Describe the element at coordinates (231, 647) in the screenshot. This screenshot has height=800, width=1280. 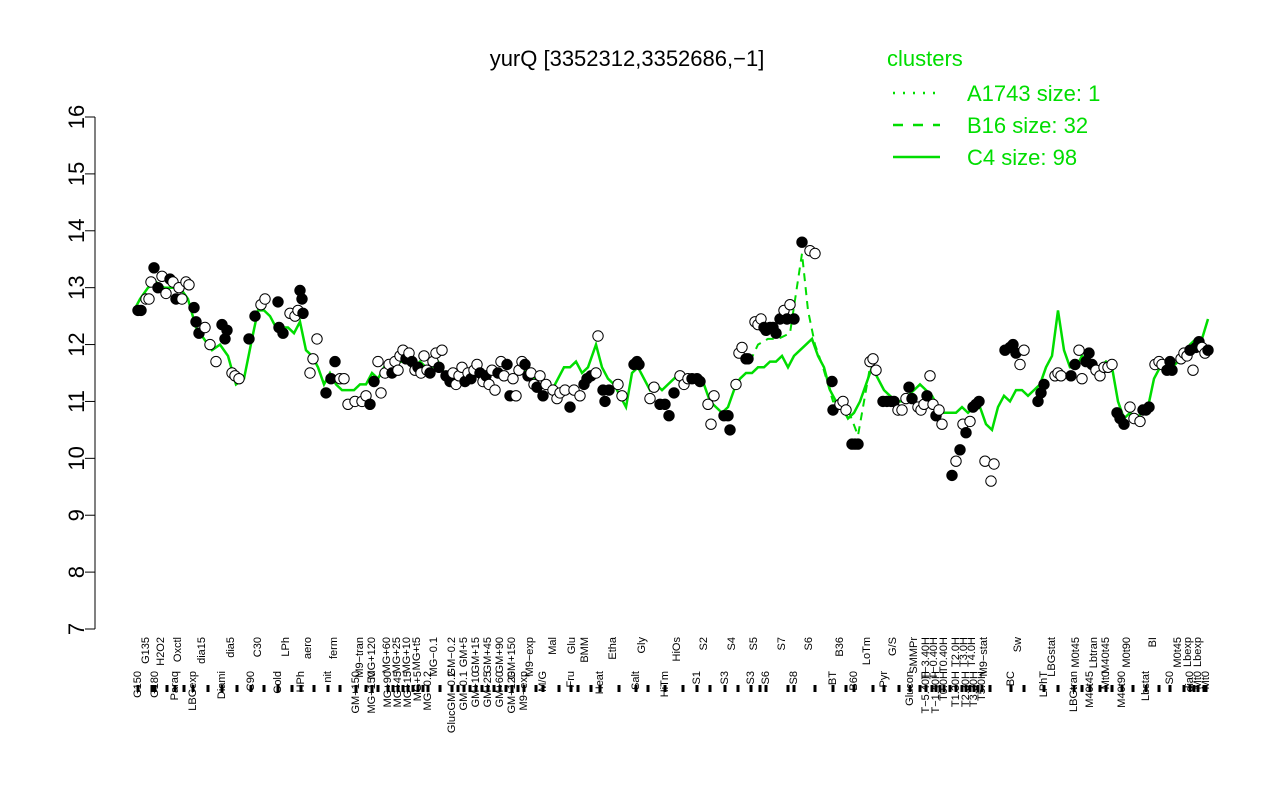
I see `x-tick-label: dia5` at that location.